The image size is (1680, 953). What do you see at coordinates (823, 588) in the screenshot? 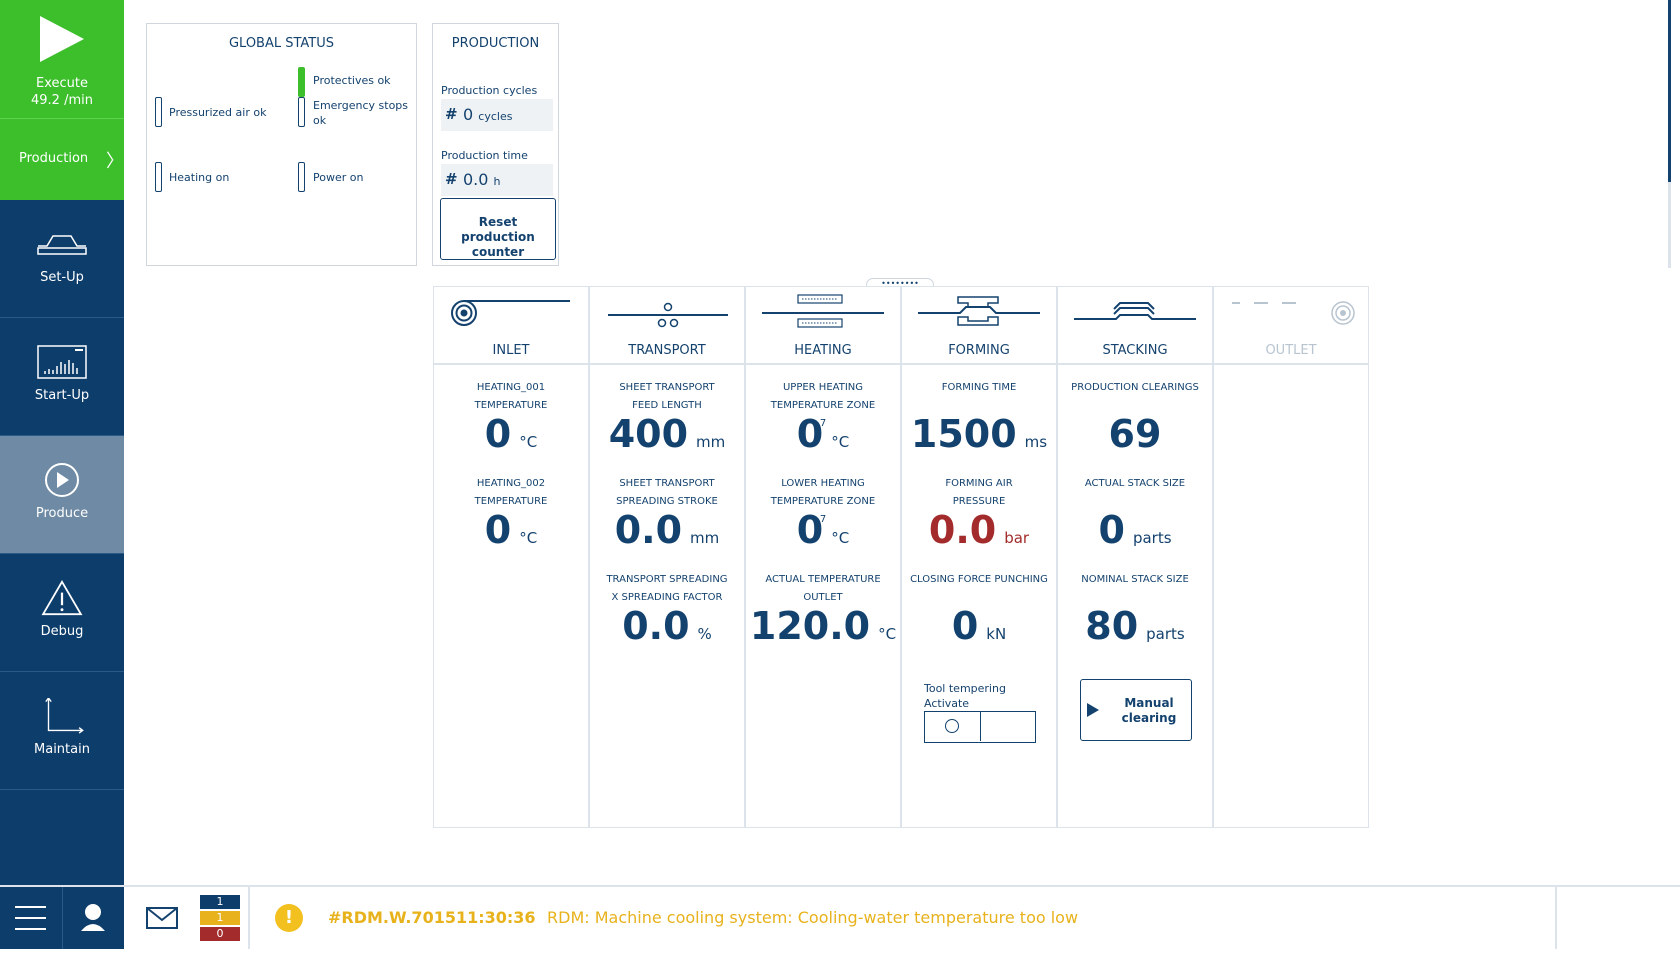
I see `actual-temperature-outlet-label: ACTUAL TEMPERATURE OUTLET` at bounding box center [823, 588].